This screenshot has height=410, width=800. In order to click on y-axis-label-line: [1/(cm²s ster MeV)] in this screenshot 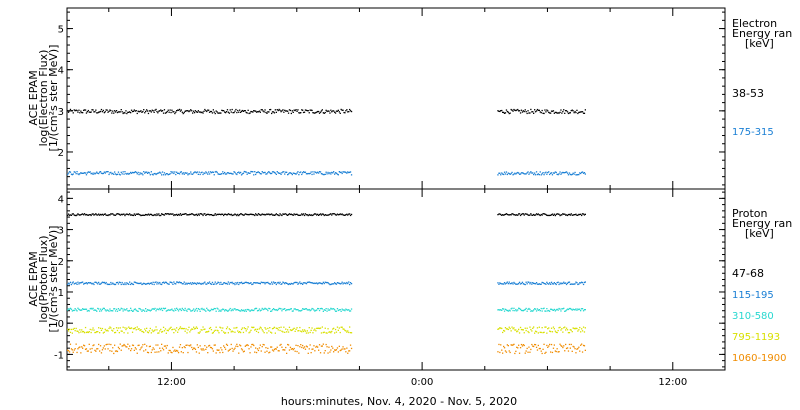, I will do `click(53, 98)`.